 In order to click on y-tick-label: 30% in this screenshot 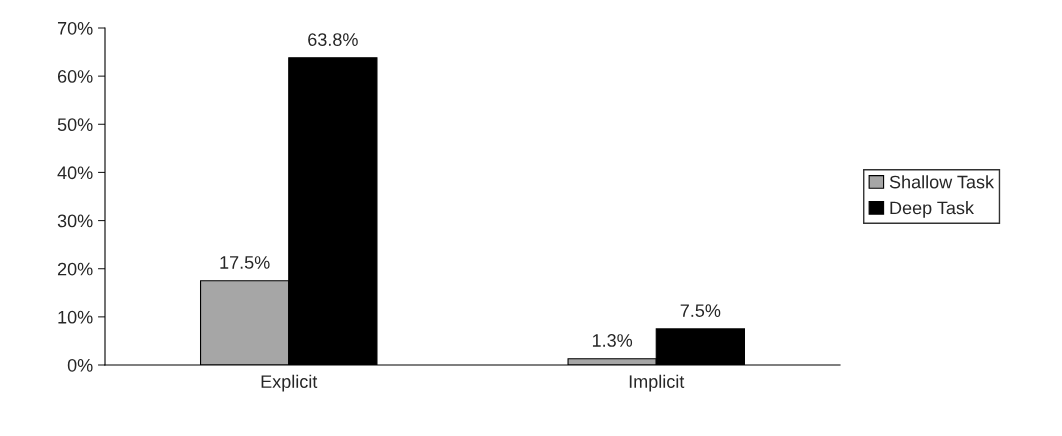, I will do `click(75, 221)`.